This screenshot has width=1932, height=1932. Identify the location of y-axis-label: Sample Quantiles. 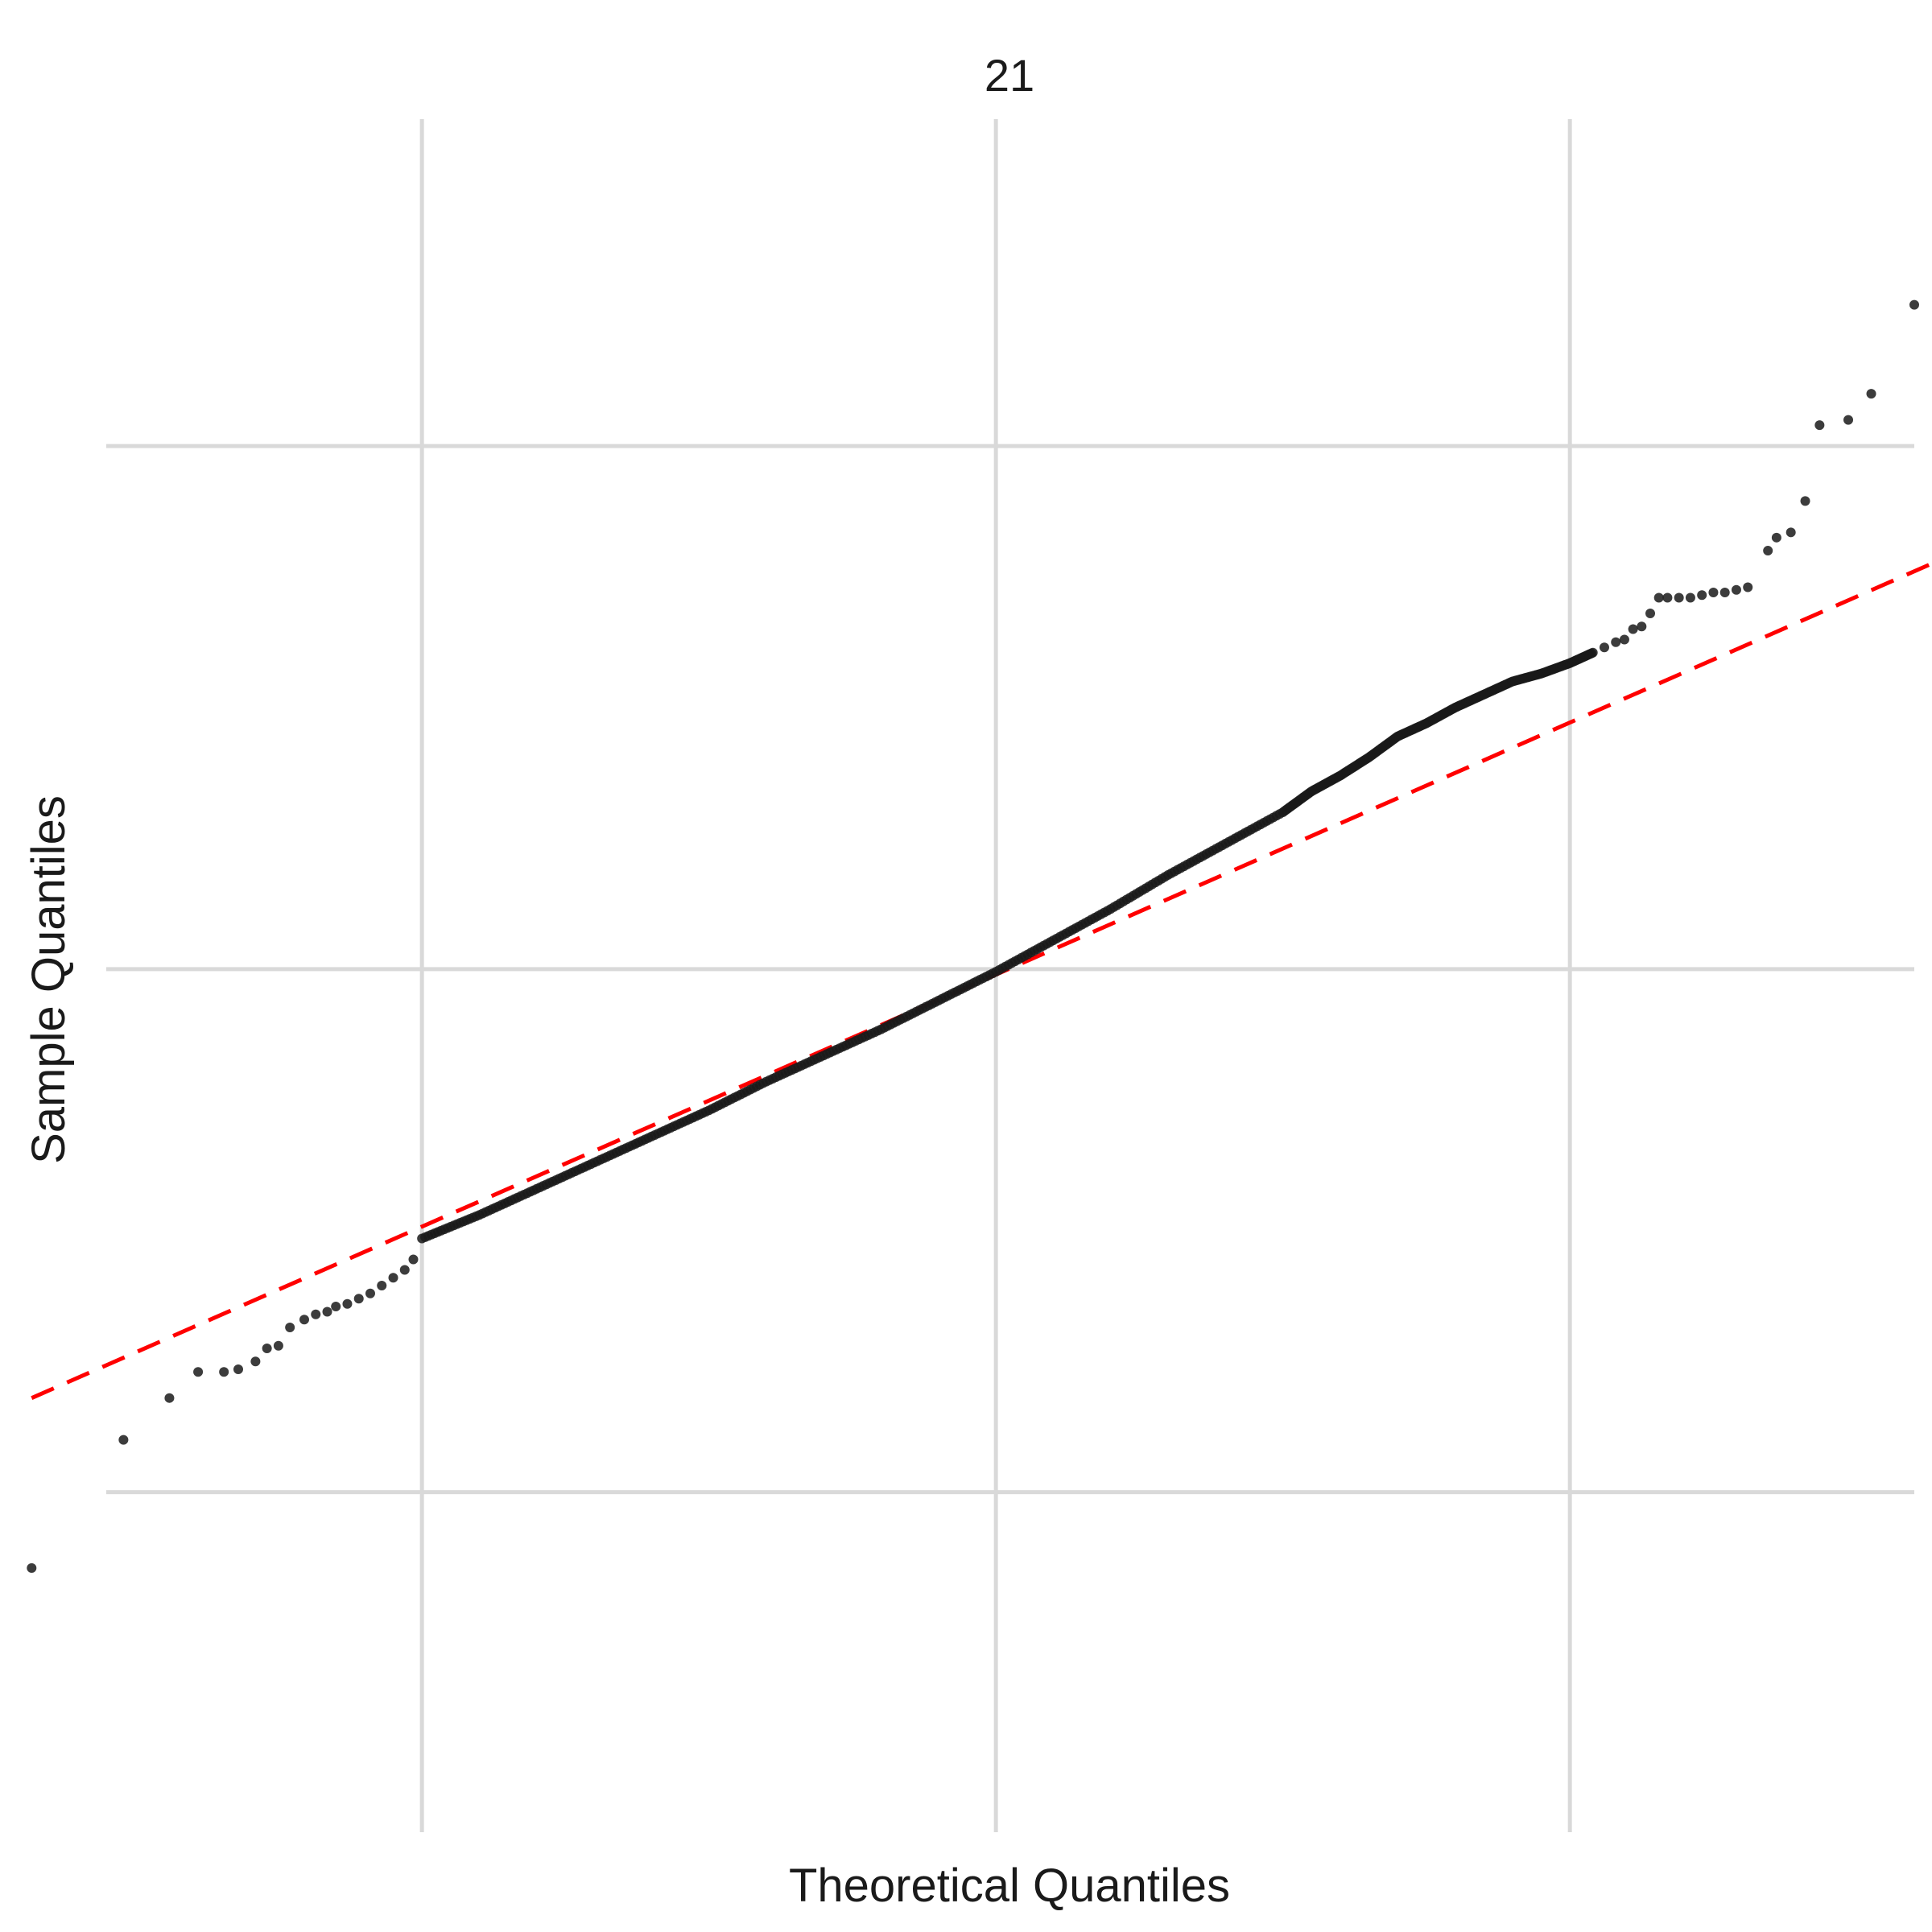
(49, 979).